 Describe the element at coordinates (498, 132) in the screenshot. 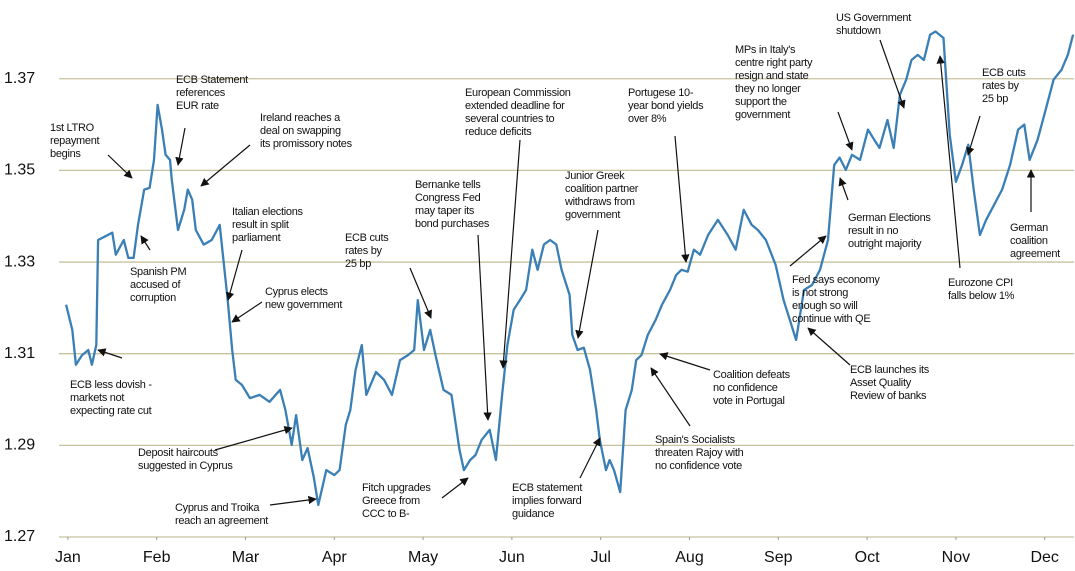

I see `annotation-text: reduce deficits` at that location.